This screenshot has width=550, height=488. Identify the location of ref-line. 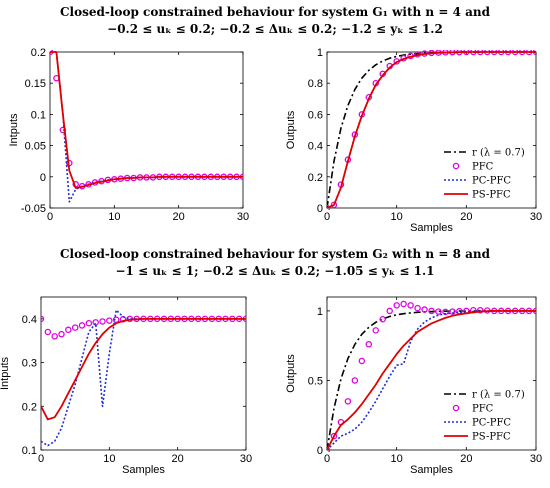
(431, 380).